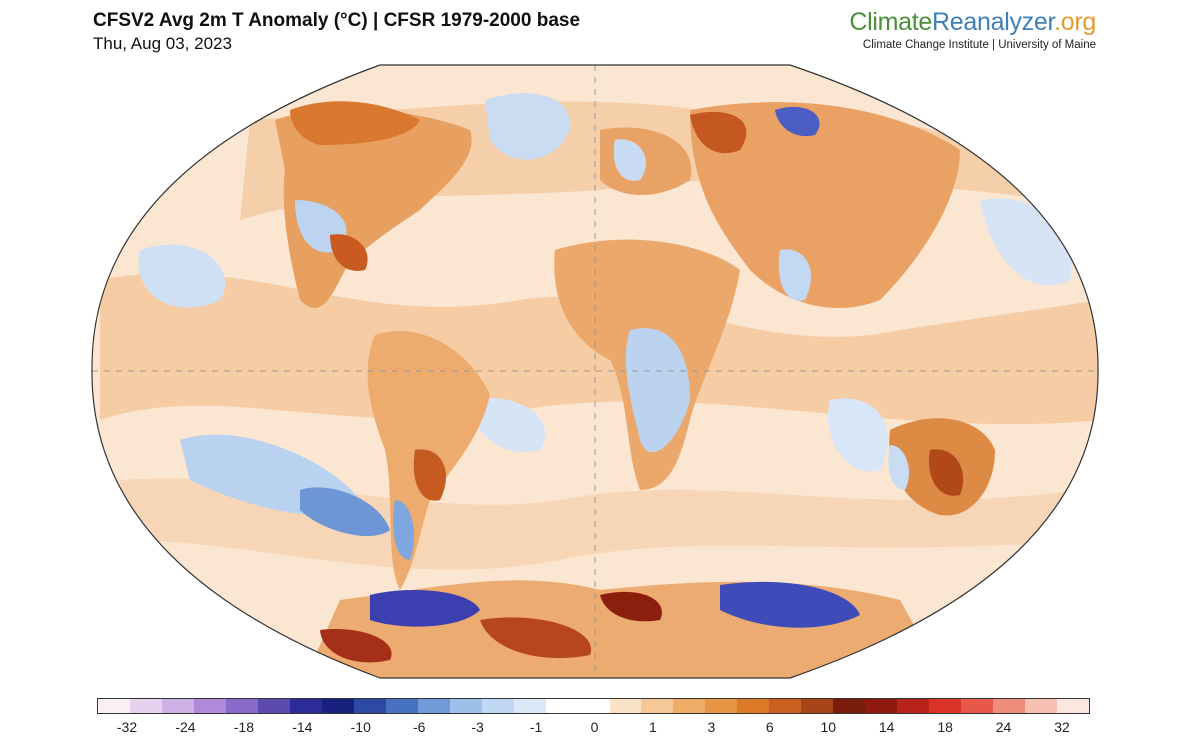  I want to click on russia-hot, so click(718, 132).